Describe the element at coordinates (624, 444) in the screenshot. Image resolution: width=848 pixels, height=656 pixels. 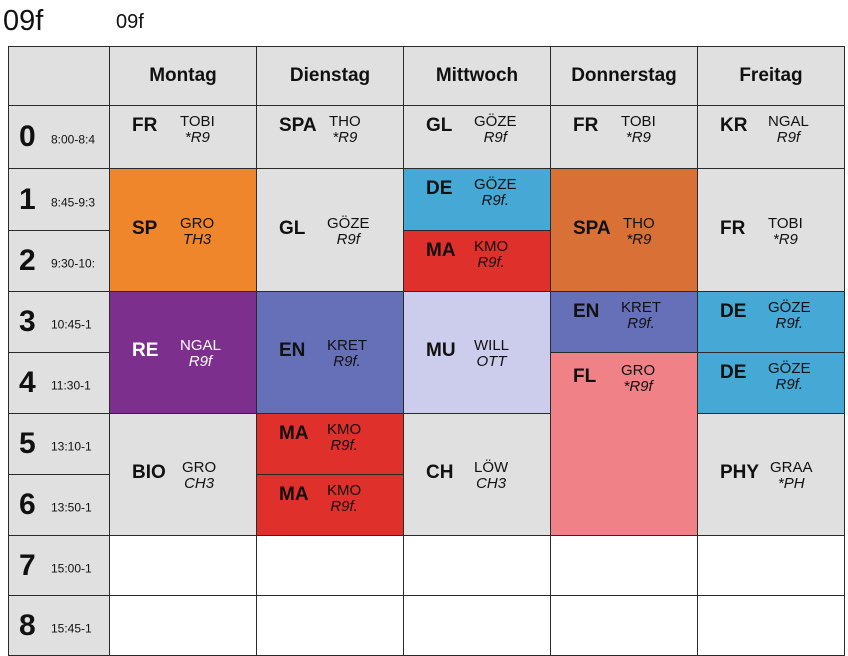
I see `lesson-fl: FL GRO *R9f` at that location.